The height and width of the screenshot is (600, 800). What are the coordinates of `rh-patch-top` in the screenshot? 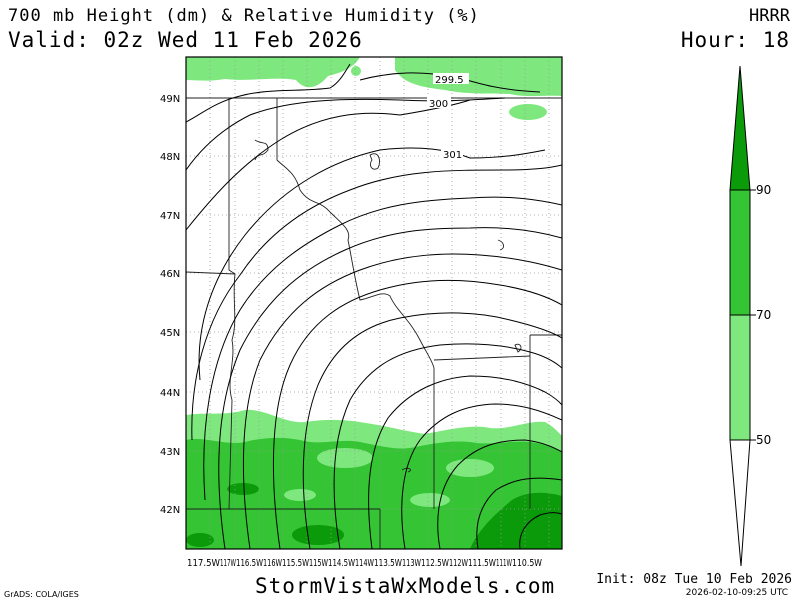 It's located at (273, 72).